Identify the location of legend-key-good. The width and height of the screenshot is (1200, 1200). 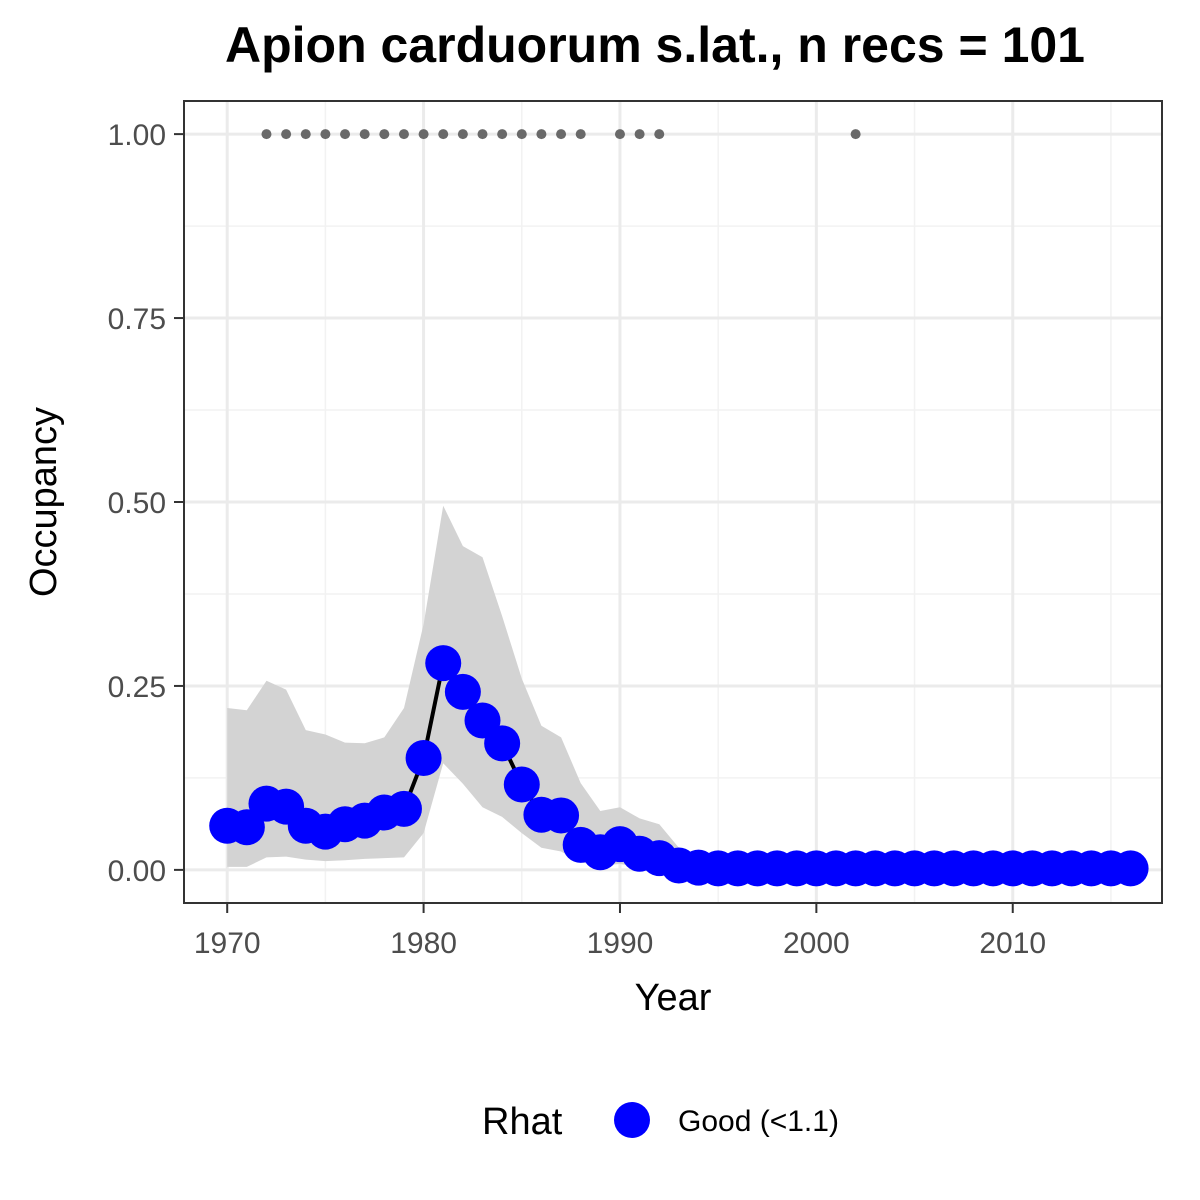
(632, 1120).